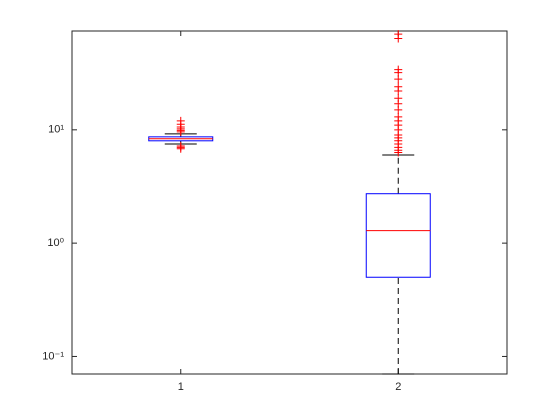  Describe the element at coordinates (398, 387) in the screenshot. I see `x-tick-label: 2` at that location.